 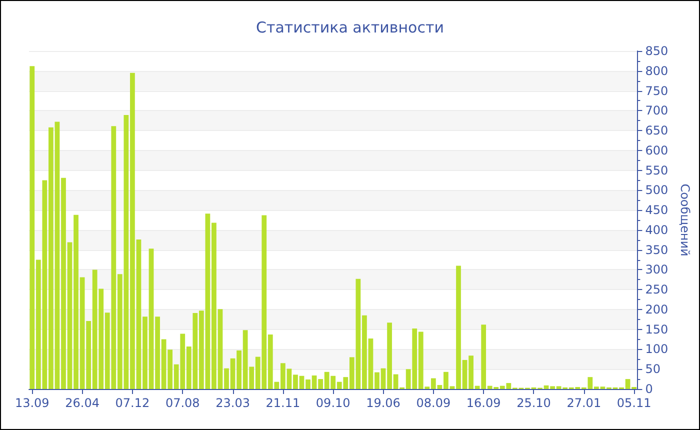 I want to click on y-tick-label: 250, so click(x=656, y=289).